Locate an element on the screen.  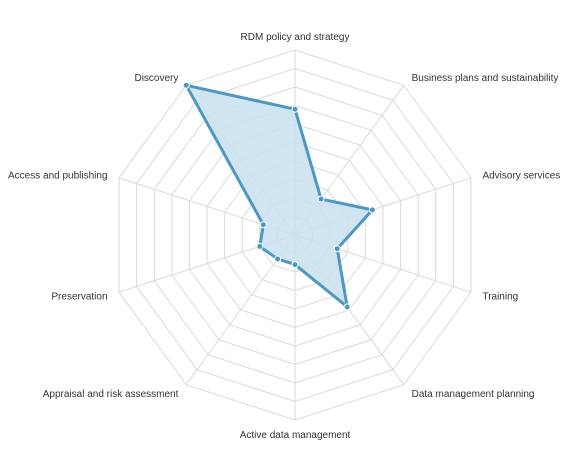
axis-label: Training is located at coordinates (500, 296).